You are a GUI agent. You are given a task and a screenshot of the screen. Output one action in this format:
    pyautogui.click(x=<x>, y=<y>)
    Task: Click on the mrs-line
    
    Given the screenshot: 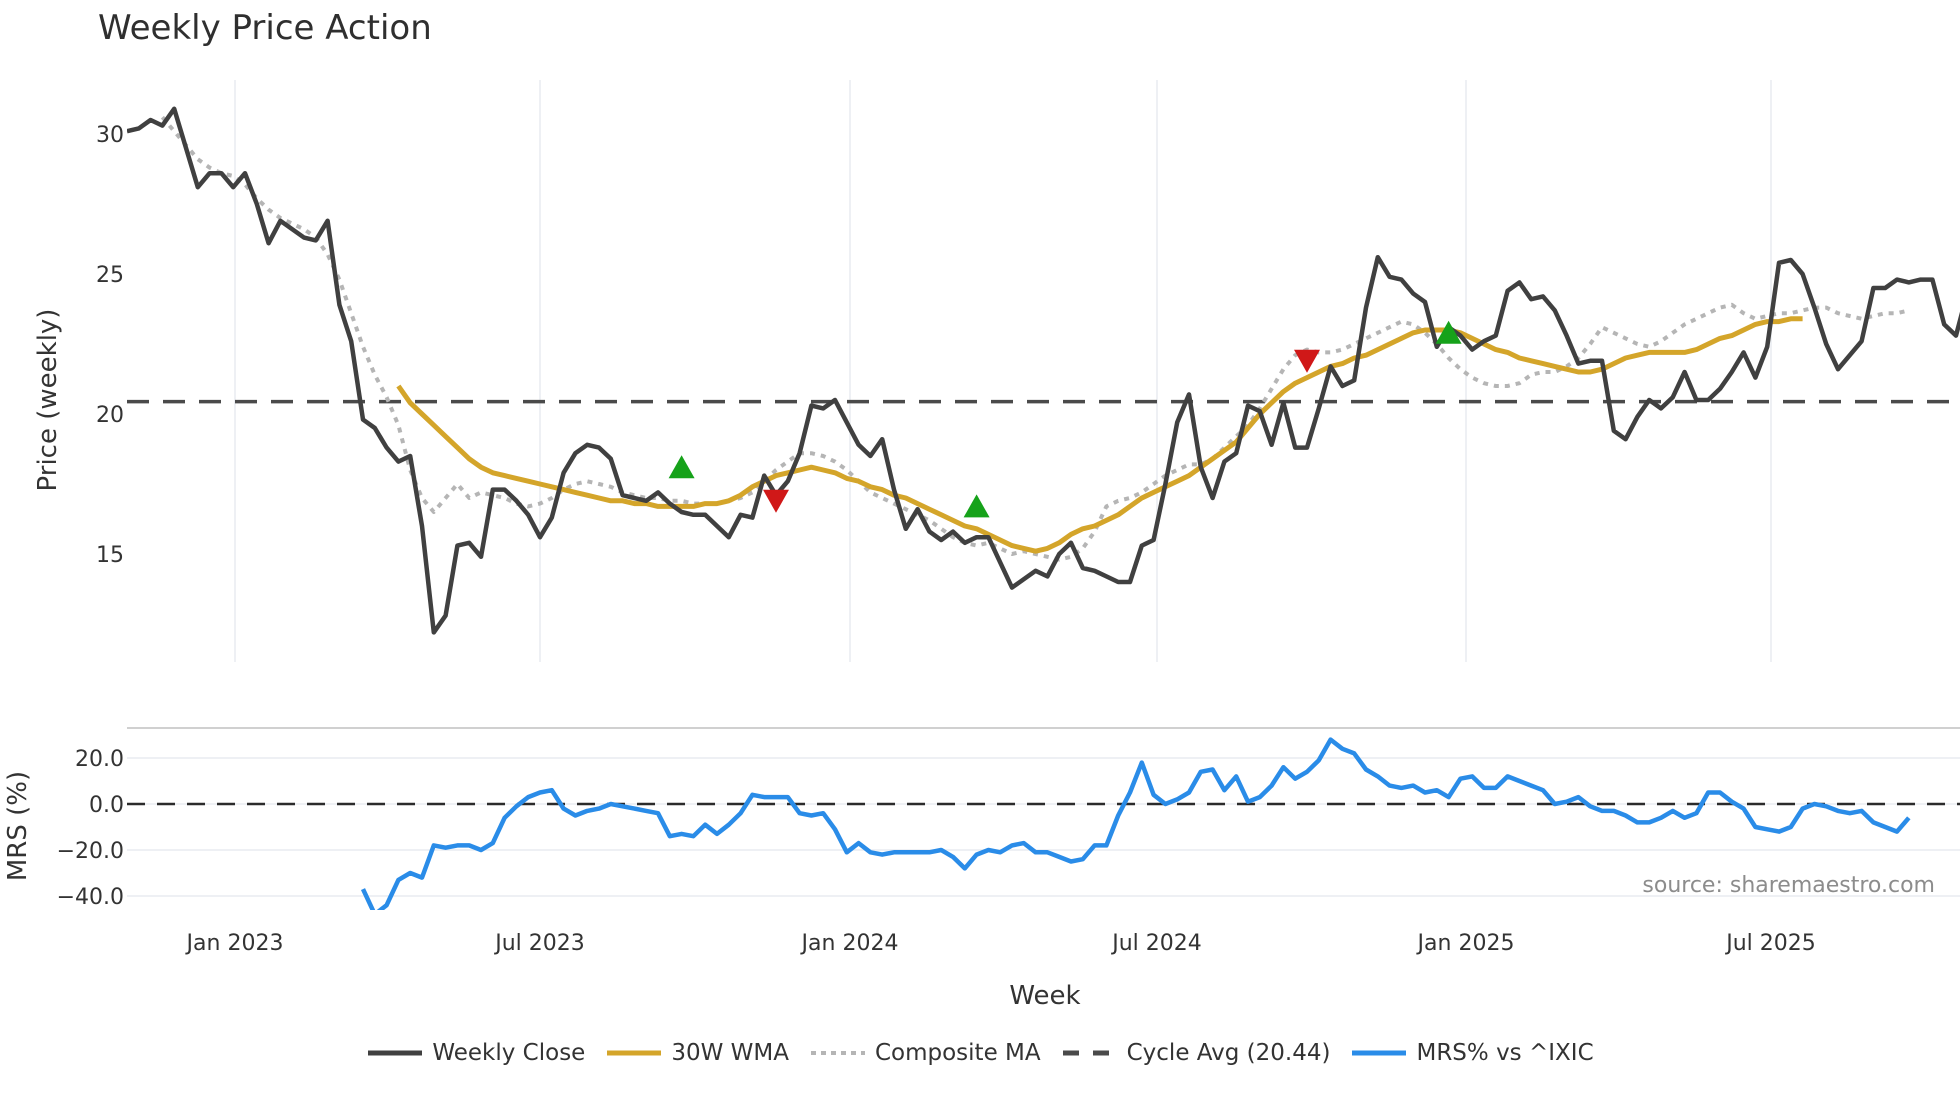 What is the action you would take?
    pyautogui.click(x=1135, y=823)
    